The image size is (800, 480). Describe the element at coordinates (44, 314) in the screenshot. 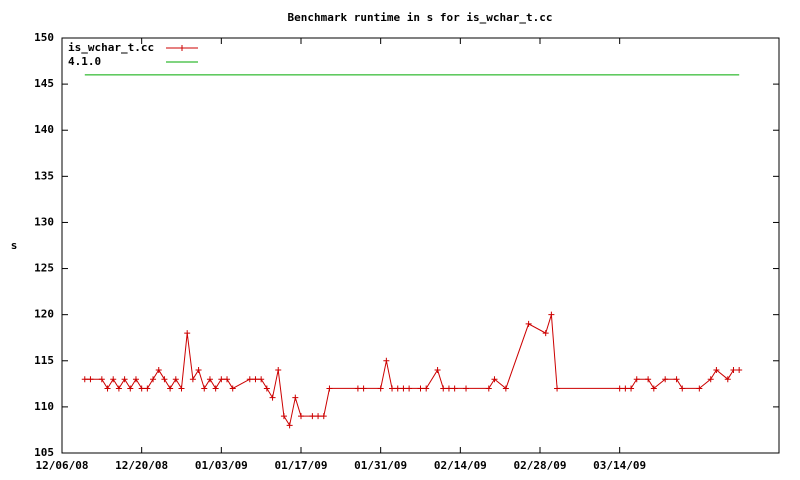

I see `y-tick-label: 120` at that location.